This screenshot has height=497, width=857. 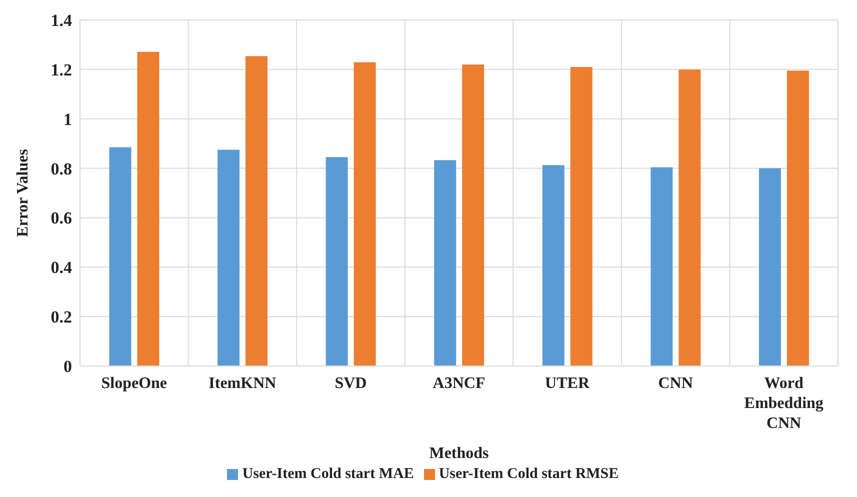 What do you see at coordinates (350, 383) in the screenshot?
I see `x-tick-label: SVD` at bounding box center [350, 383].